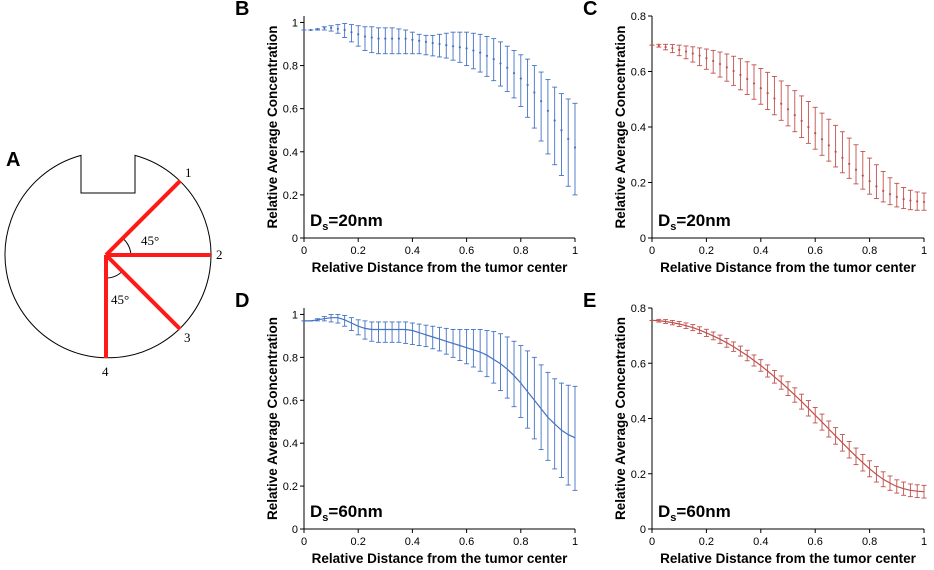  What do you see at coordinates (520, 251) in the screenshot?
I see `x-tick-label: 0.8` at bounding box center [520, 251].